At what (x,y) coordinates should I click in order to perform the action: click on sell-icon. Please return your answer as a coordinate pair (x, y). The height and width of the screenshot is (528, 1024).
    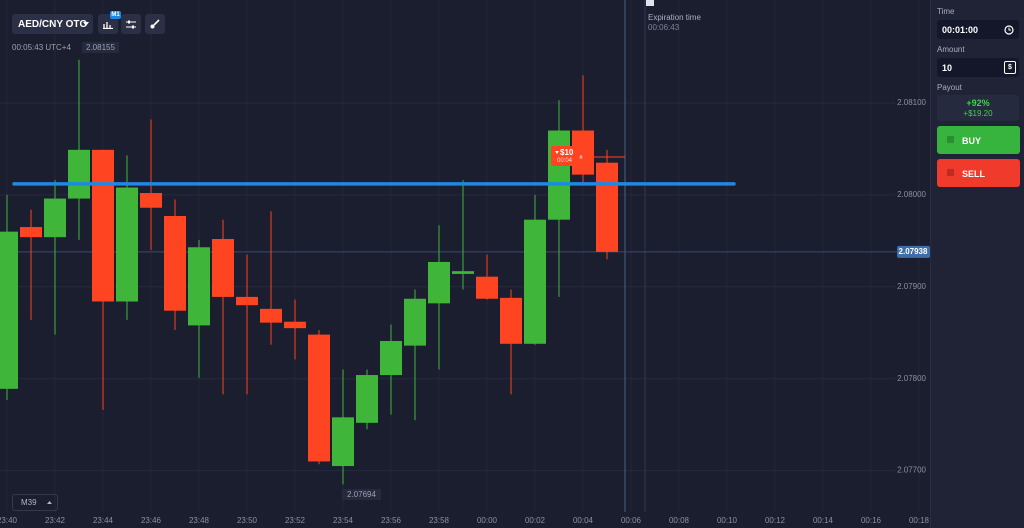
    Looking at the image, I should click on (950, 172).